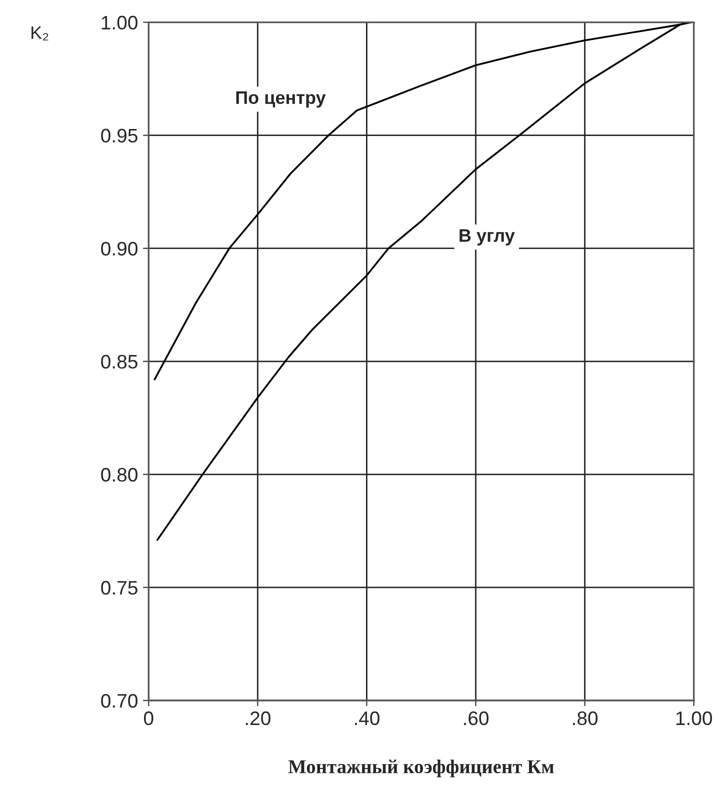 The width and height of the screenshot is (725, 796). I want to click on x-tick-label: .40, so click(367, 718).